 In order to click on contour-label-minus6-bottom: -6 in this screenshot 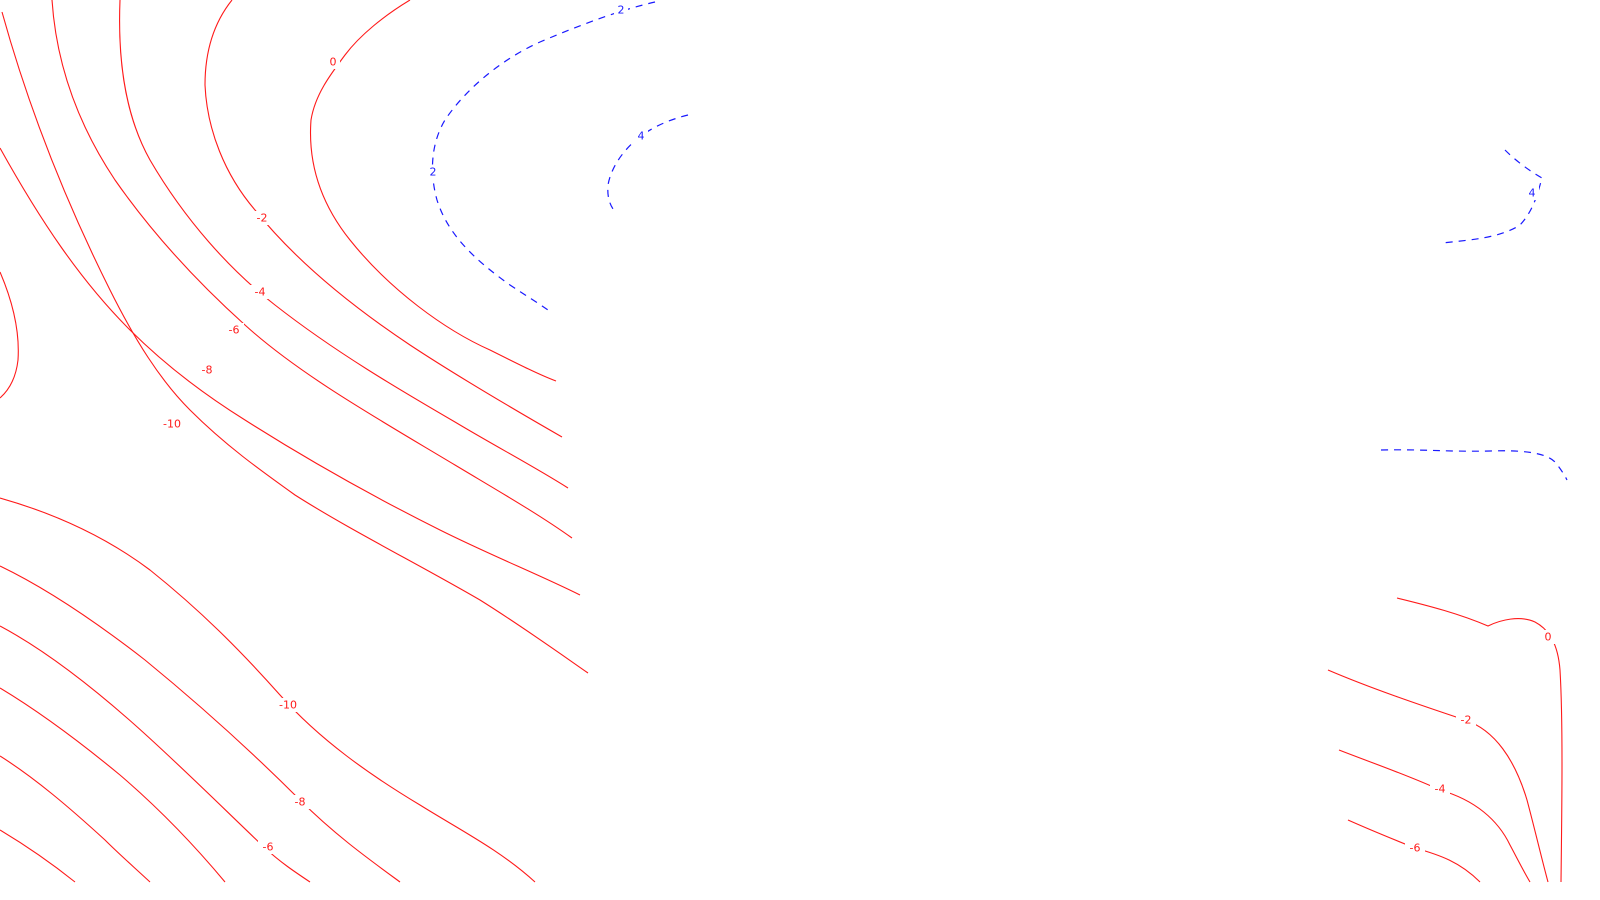, I will do `click(268, 847)`.